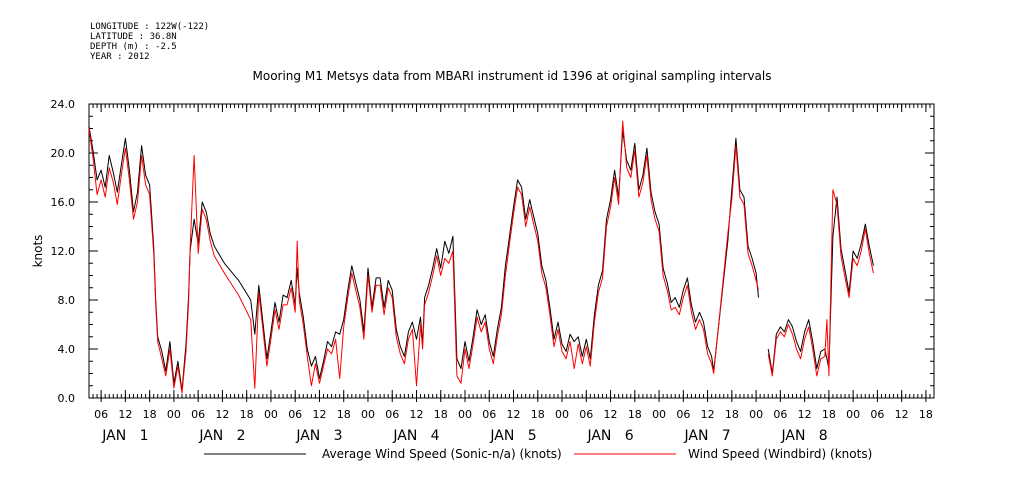 The height and width of the screenshot is (504, 1009). I want to click on latitude-label: LATITUDE : 36.8N, so click(133, 37).